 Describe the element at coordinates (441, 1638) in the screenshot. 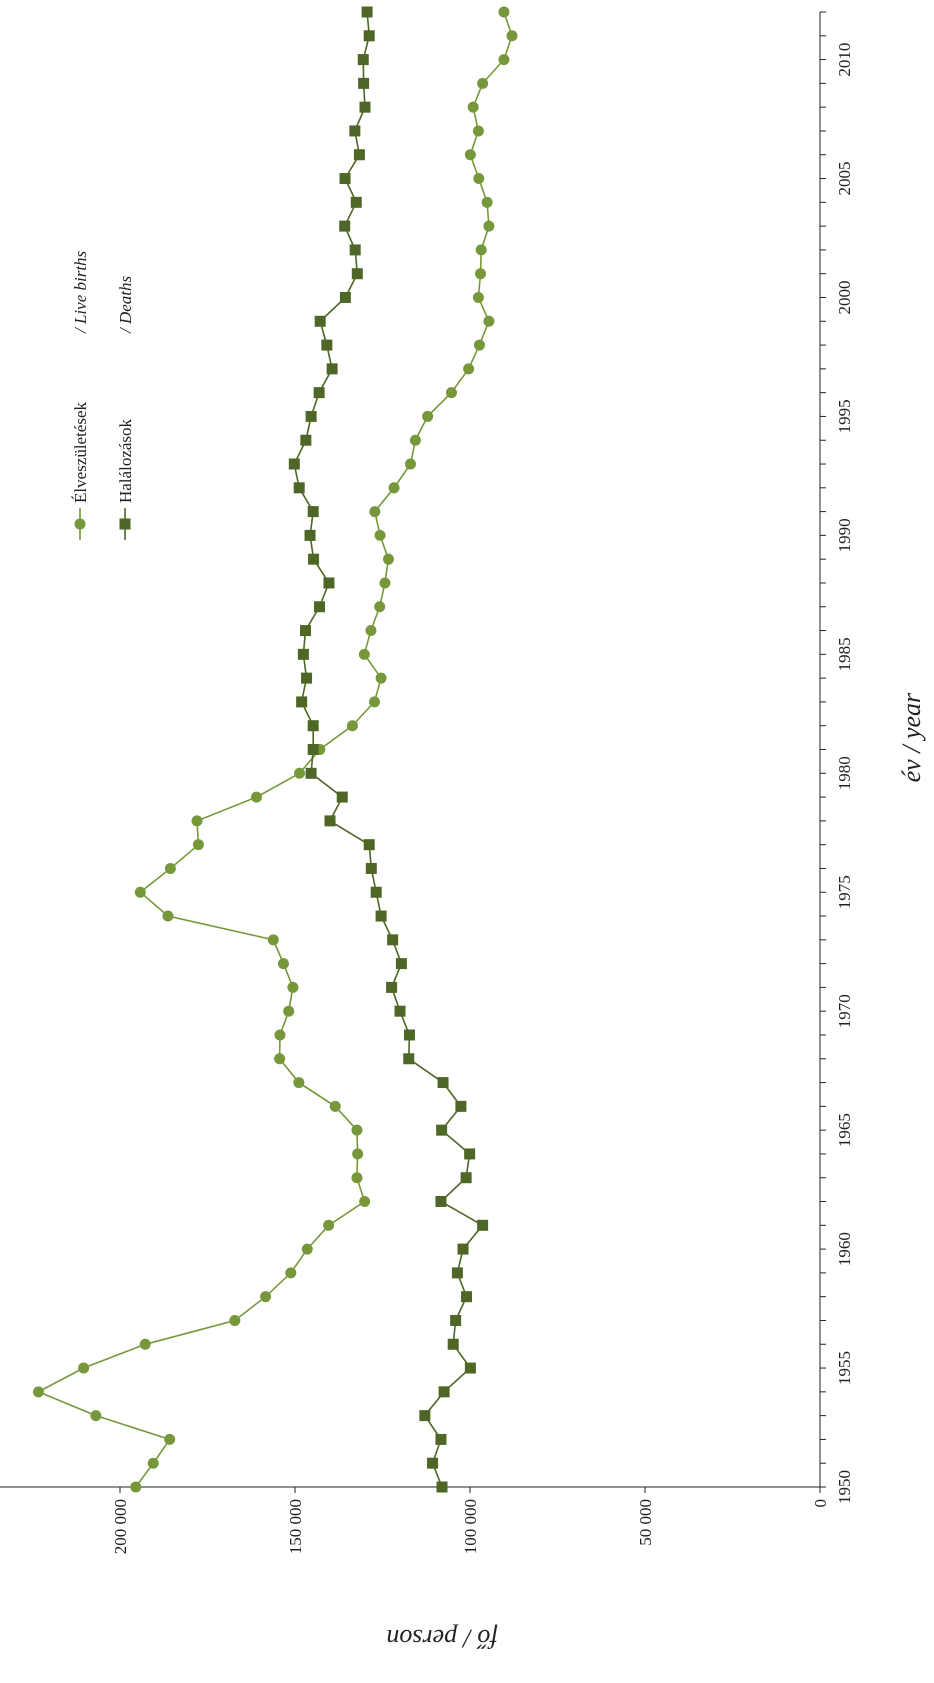

I see `y-axis-title: fő / person` at that location.